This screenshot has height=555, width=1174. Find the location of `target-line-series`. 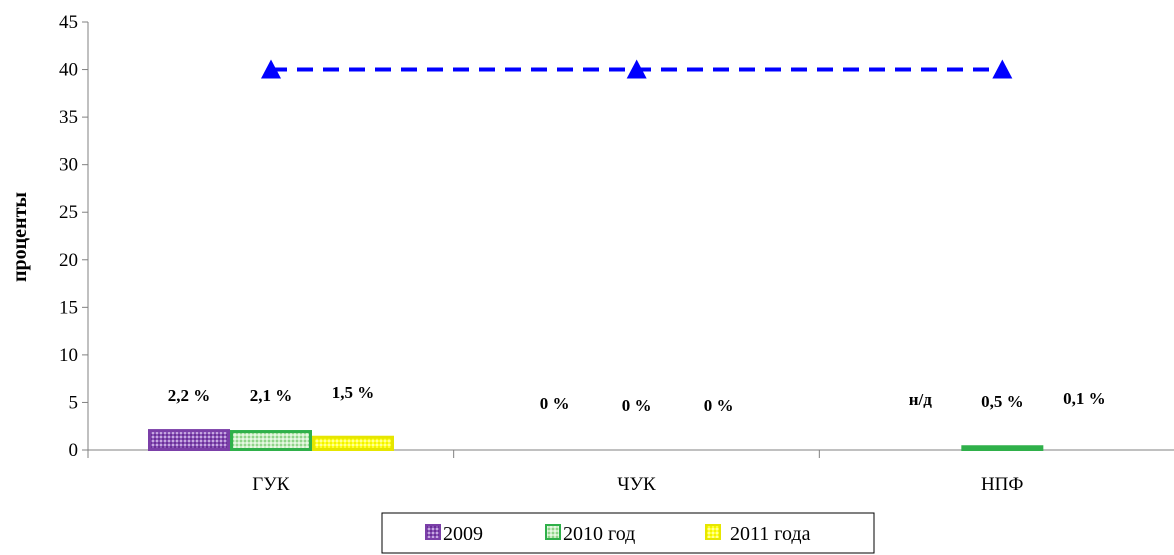

target-line-series is located at coordinates (637, 69).